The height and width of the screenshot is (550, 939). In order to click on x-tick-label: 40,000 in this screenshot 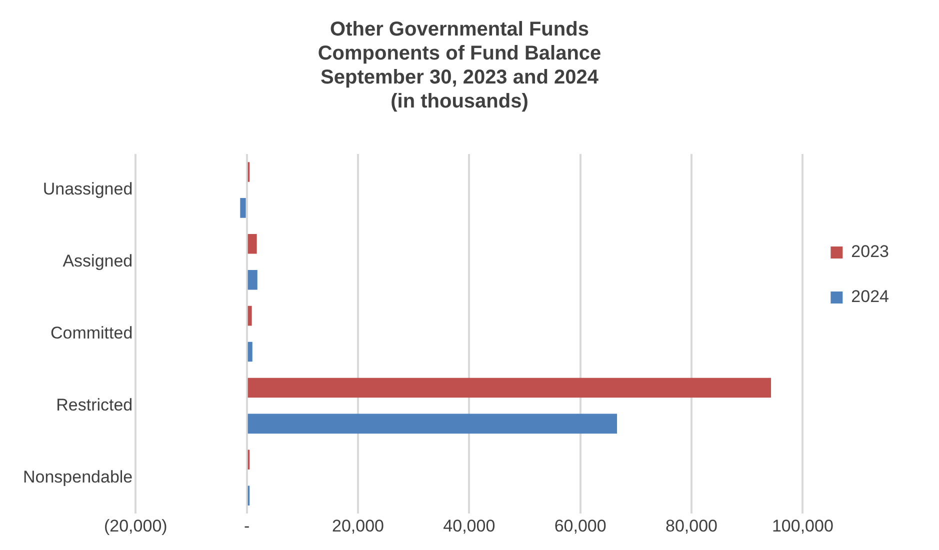, I will do `click(469, 526)`.